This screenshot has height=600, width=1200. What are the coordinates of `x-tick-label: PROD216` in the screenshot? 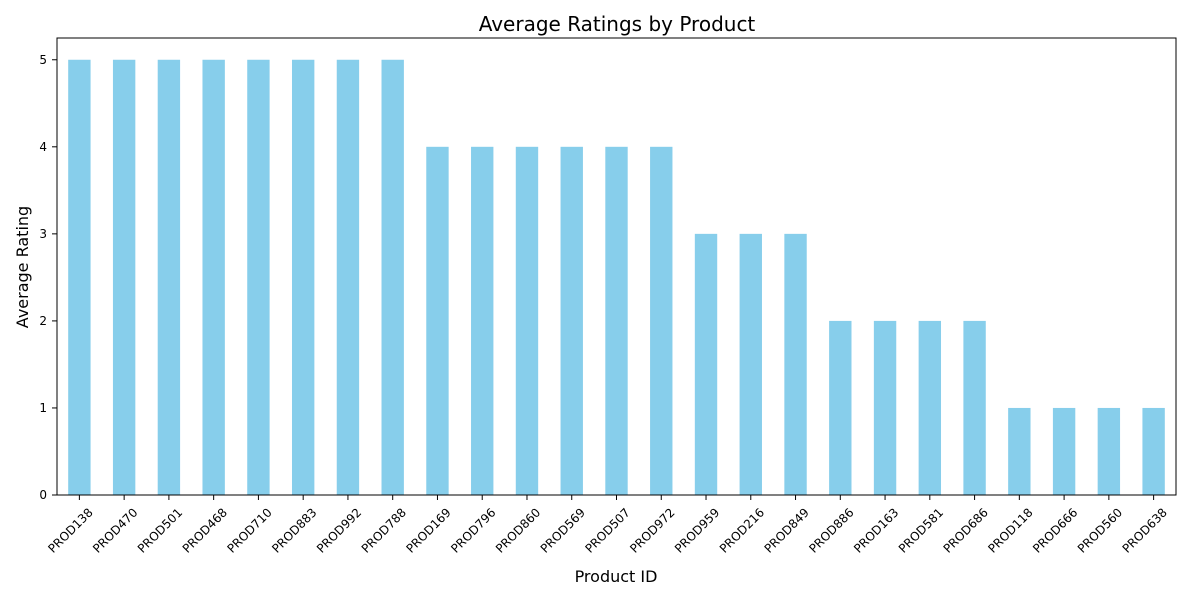 It's located at (742, 530).